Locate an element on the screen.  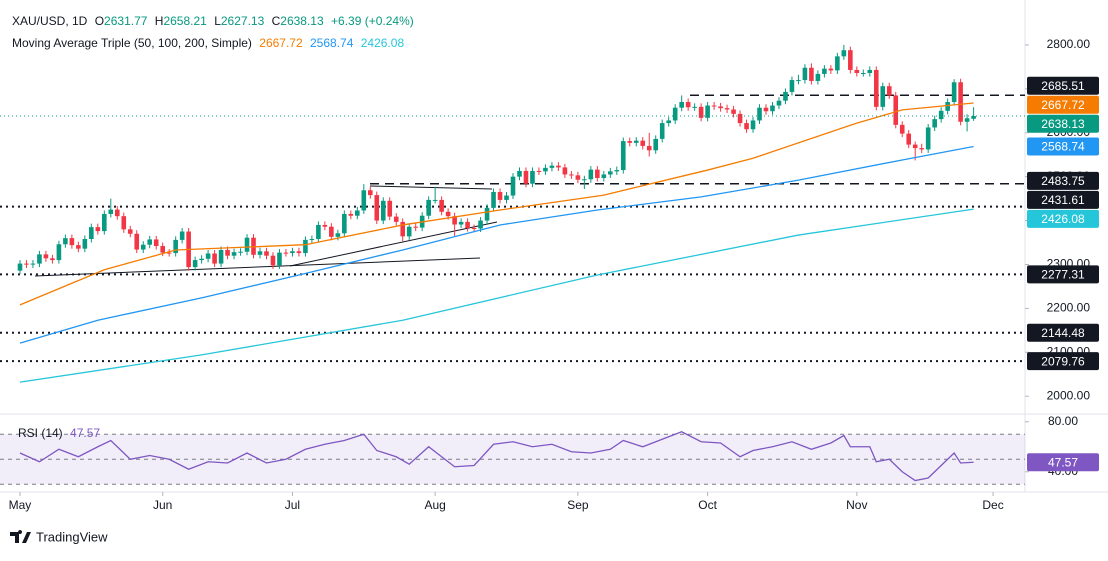
x-tick-label: Nov is located at coordinates (856, 505).